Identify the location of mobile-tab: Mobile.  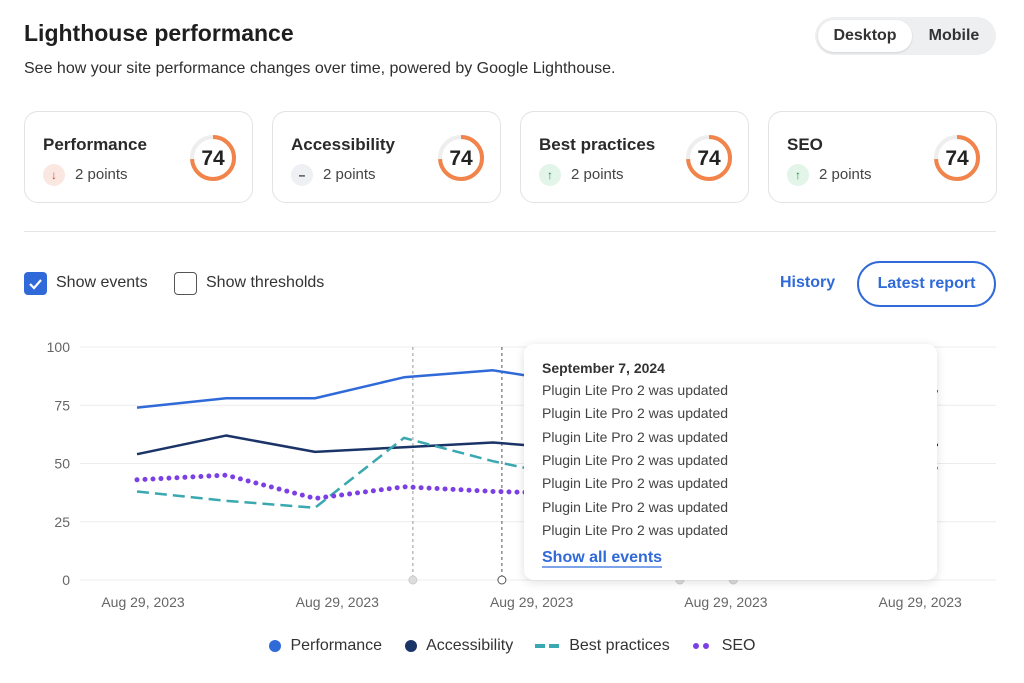
(954, 35).